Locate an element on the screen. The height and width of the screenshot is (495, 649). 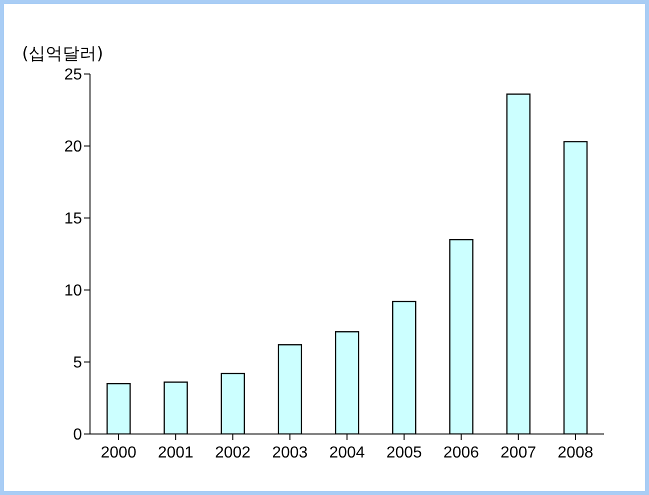
x-tick-label: 2000 is located at coordinates (118, 453).